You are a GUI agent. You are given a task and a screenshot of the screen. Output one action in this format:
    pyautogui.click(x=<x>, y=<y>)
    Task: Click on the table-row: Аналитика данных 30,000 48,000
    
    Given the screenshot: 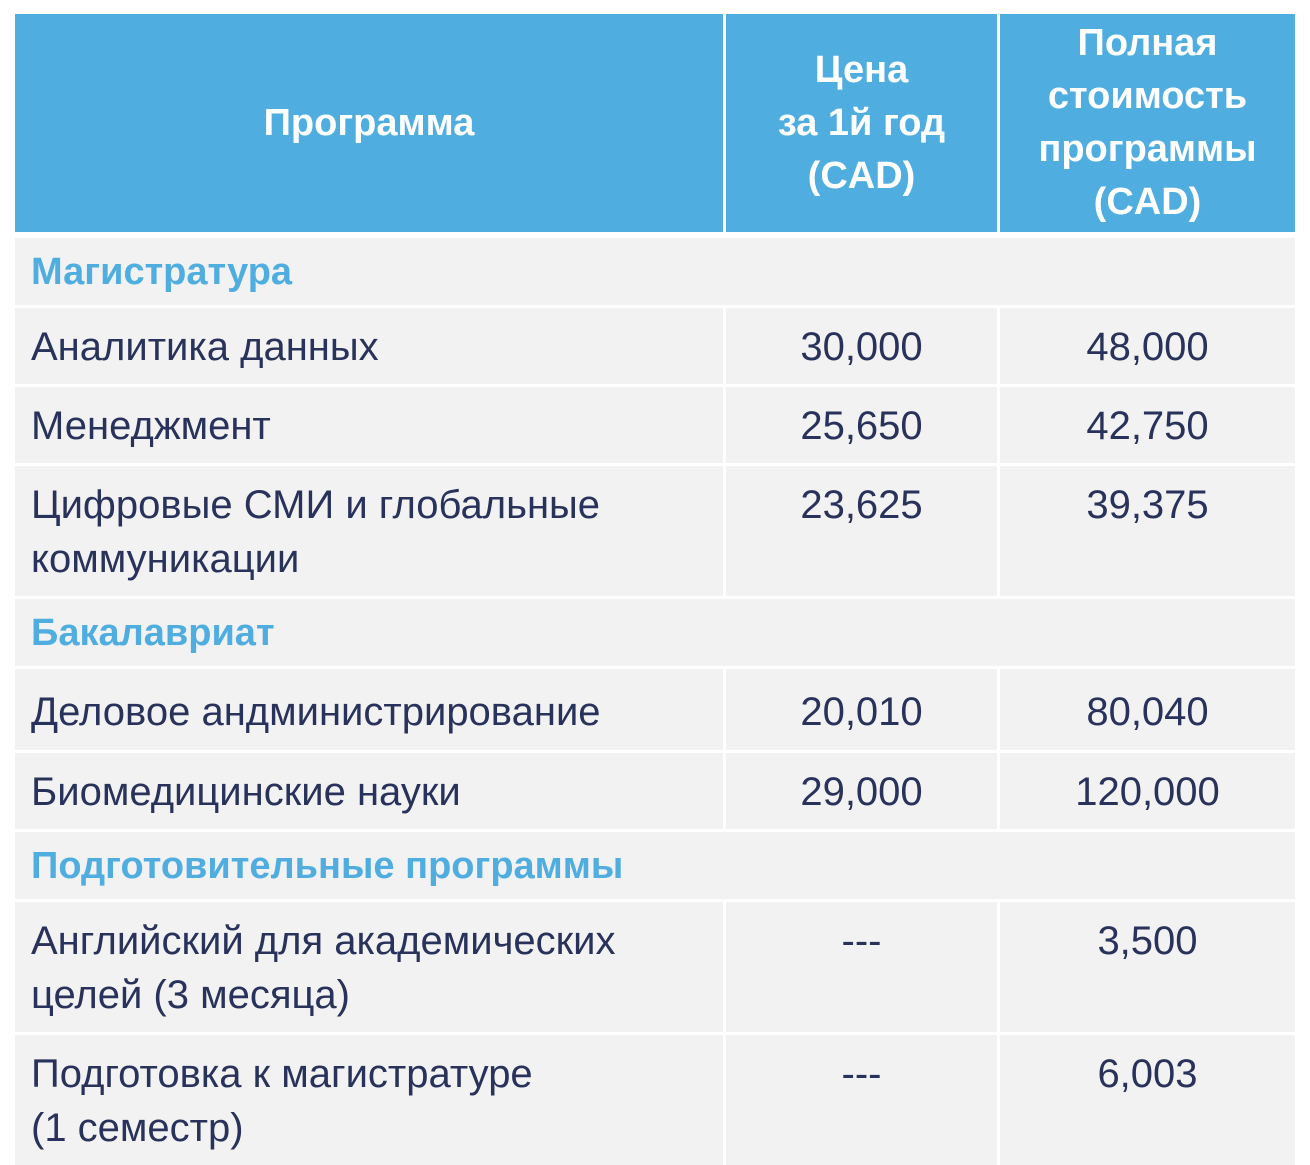 What is the action you would take?
    pyautogui.click(x=655, y=347)
    